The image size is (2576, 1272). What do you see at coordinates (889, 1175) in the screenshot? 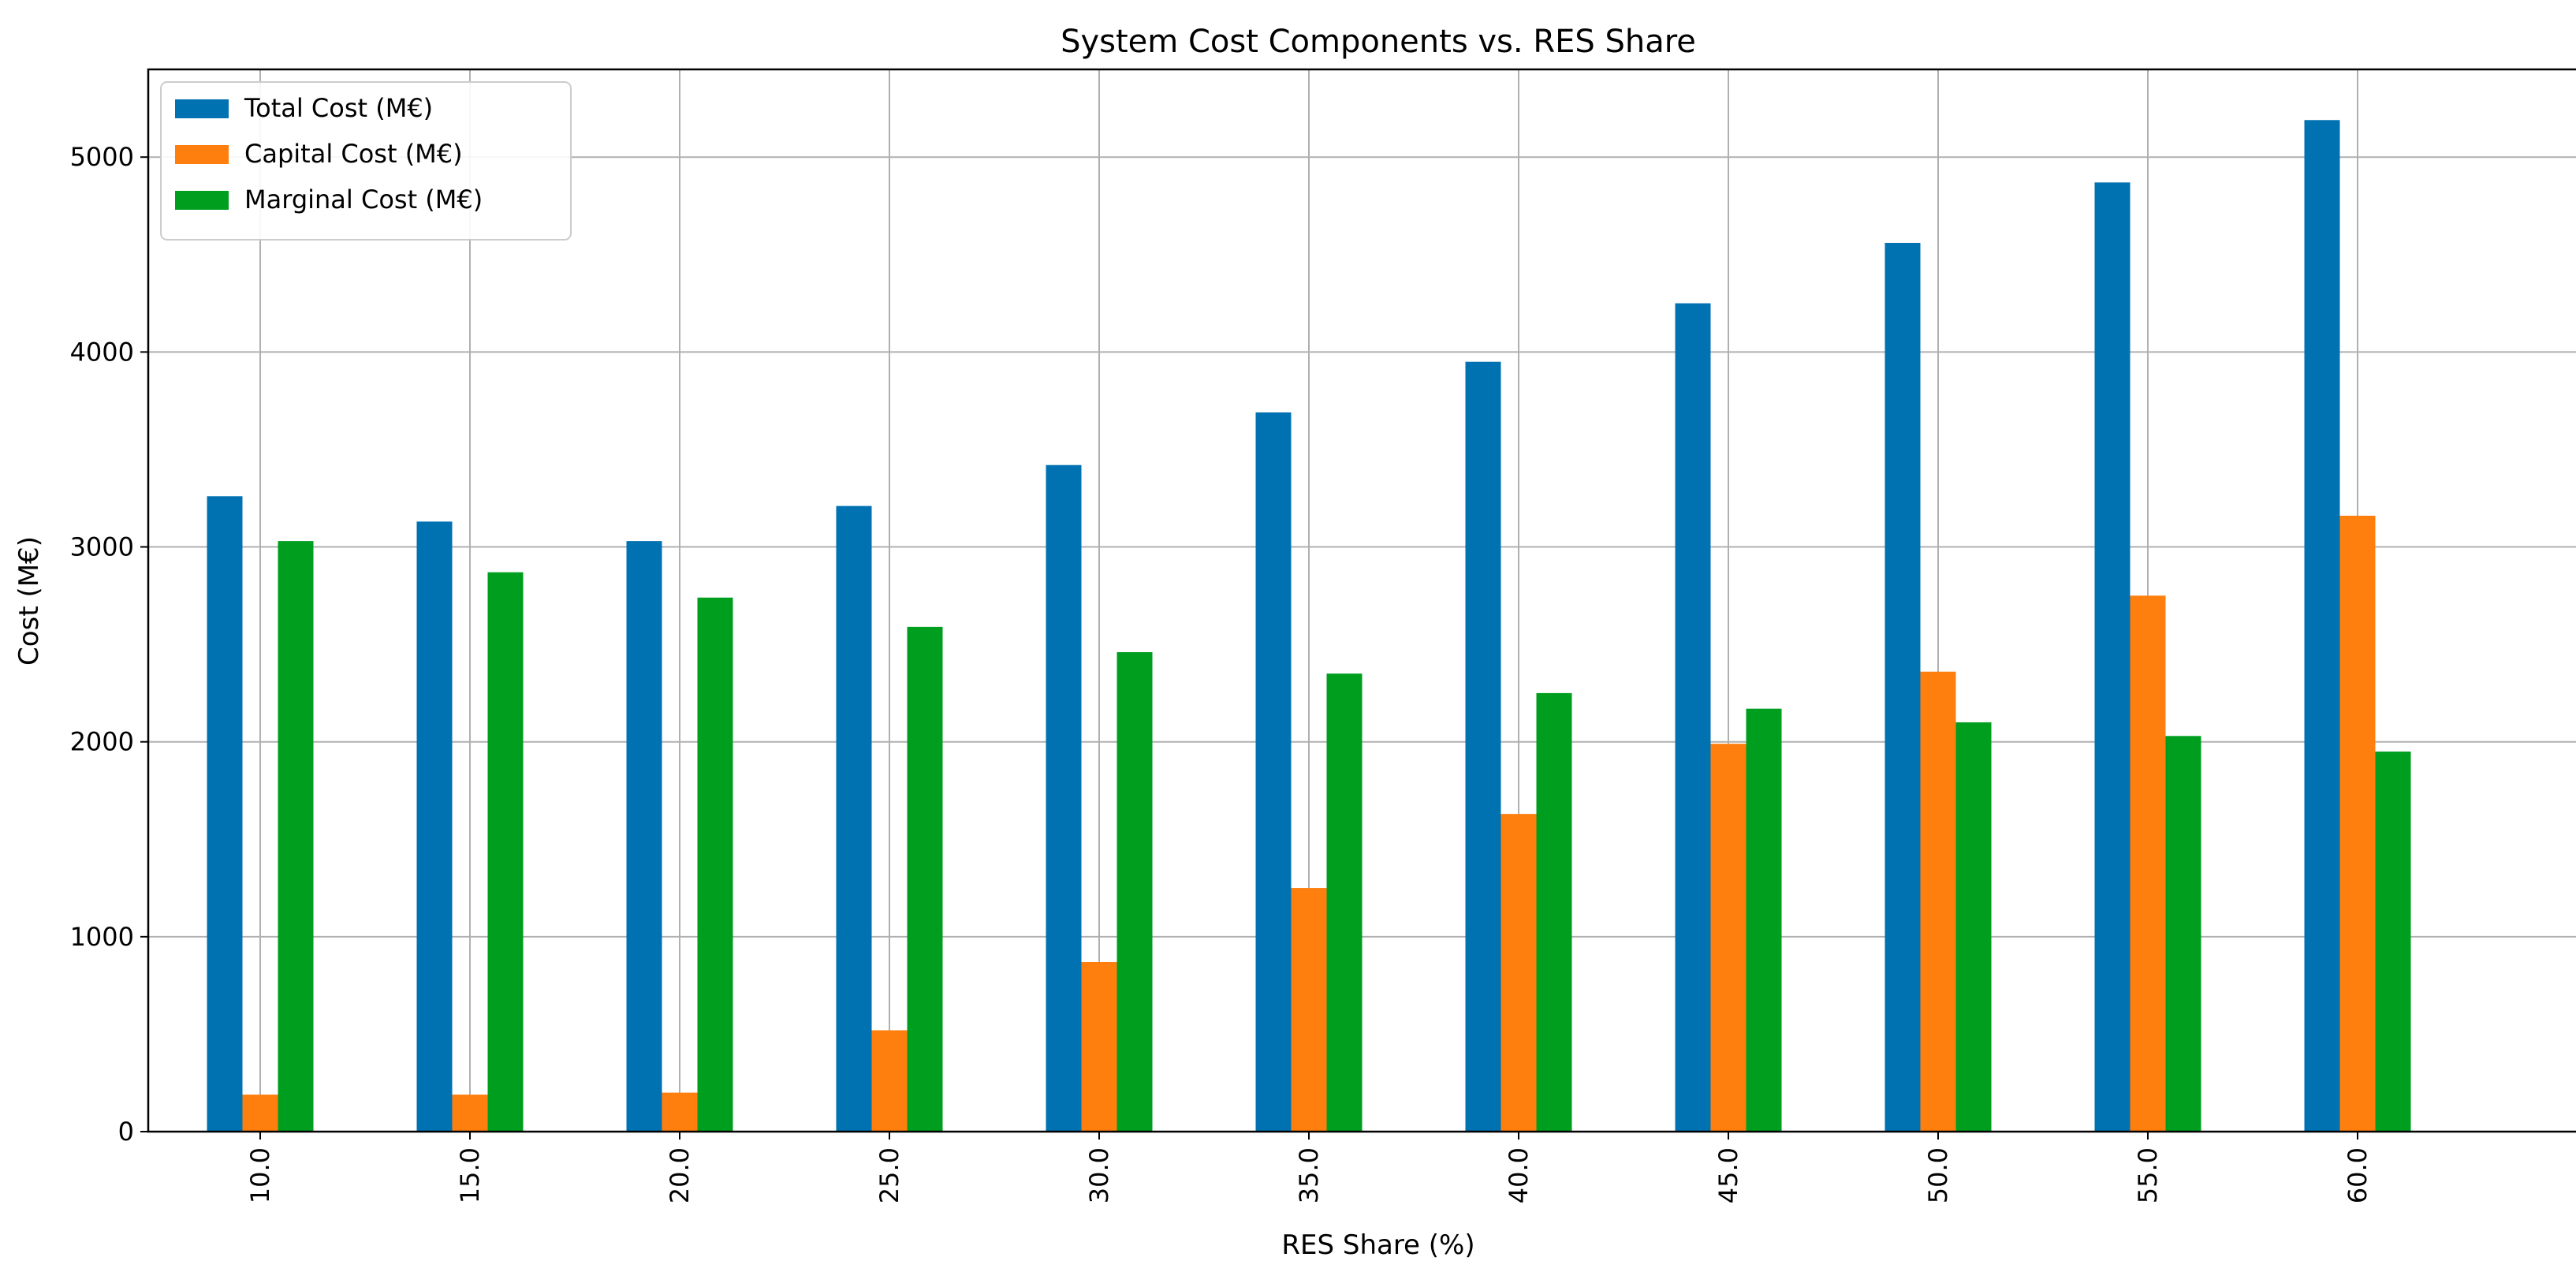
I see `x-tick-label: 25.0` at bounding box center [889, 1175].